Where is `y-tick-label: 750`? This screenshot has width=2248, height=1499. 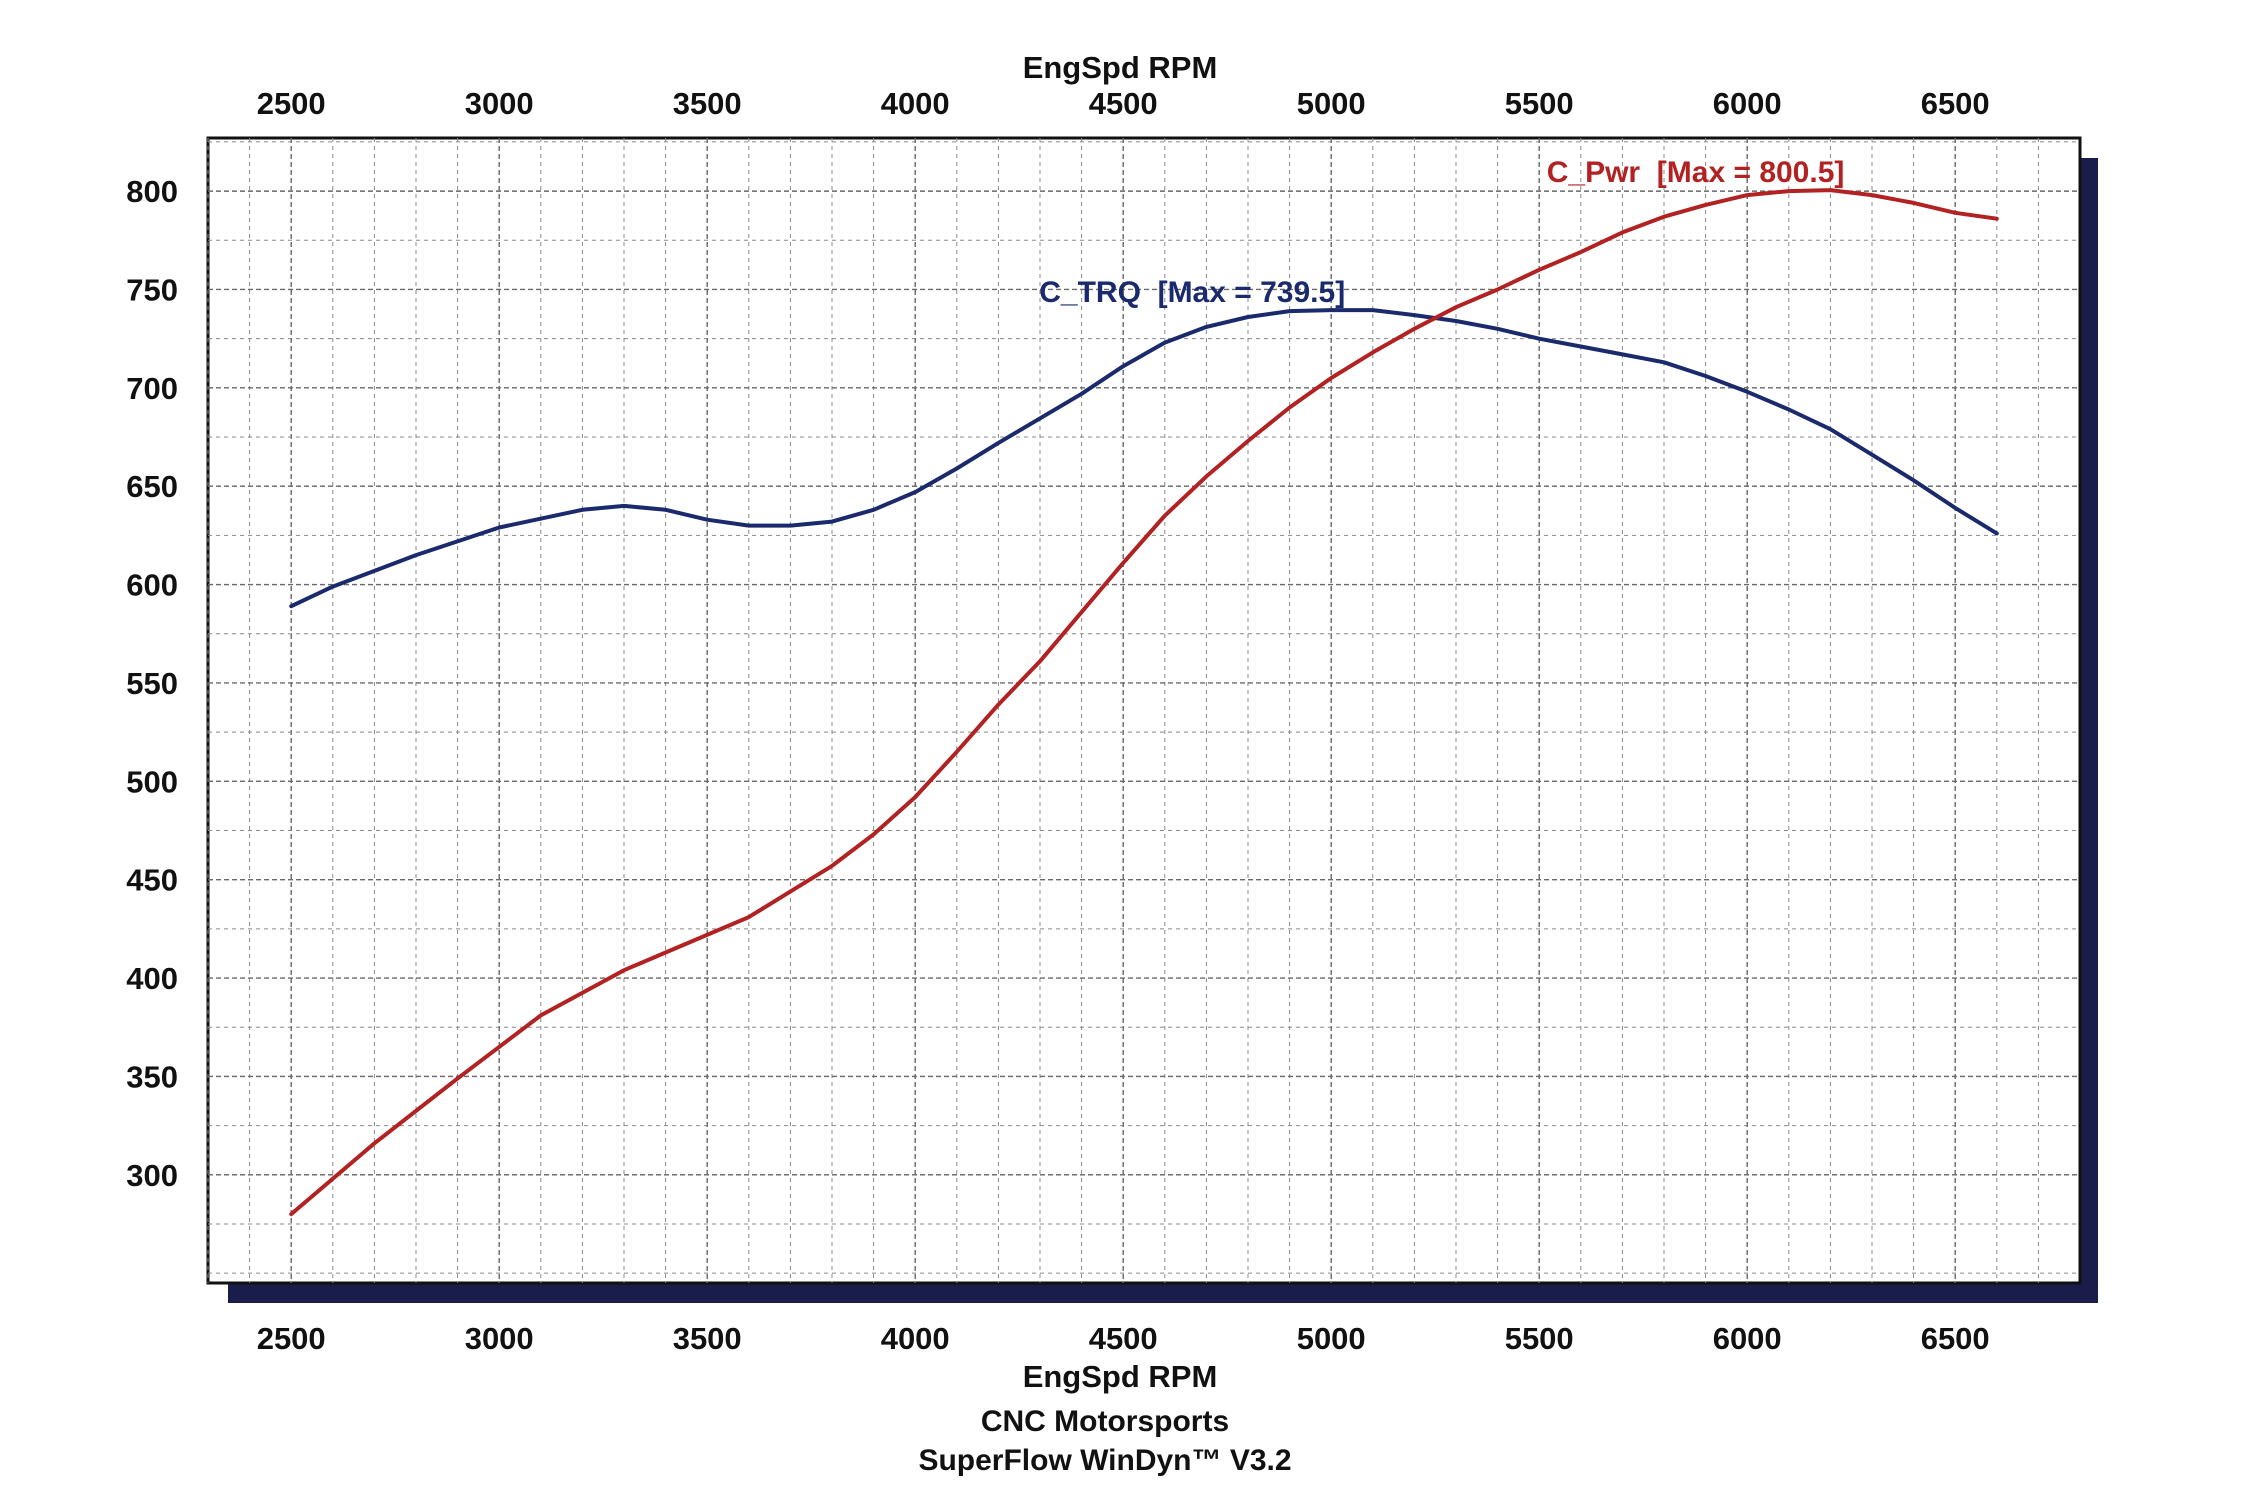 y-tick-label: 750 is located at coordinates (152, 289).